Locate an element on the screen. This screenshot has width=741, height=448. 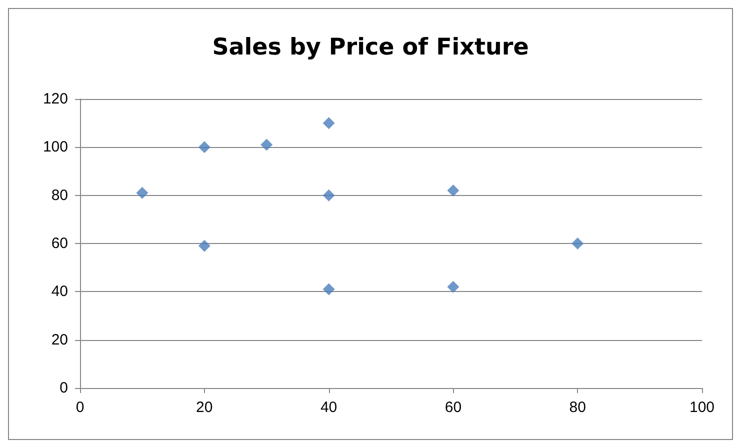
x-tick-label: 40 is located at coordinates (329, 407).